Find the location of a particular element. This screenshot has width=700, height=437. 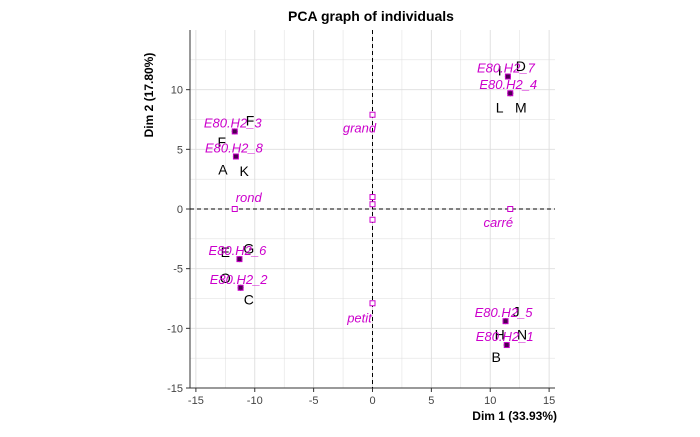

supplementary-category-label: carré is located at coordinates (498, 222).